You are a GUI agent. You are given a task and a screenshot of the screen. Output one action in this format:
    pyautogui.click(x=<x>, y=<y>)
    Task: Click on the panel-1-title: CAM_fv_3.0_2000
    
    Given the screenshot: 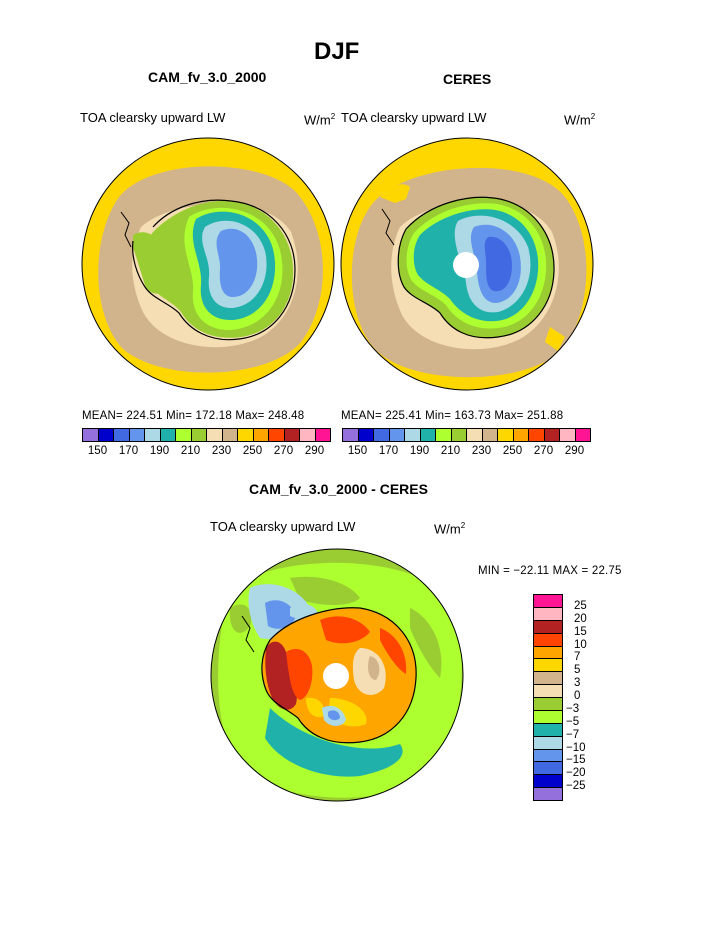 What is the action you would take?
    pyautogui.click(x=207, y=77)
    